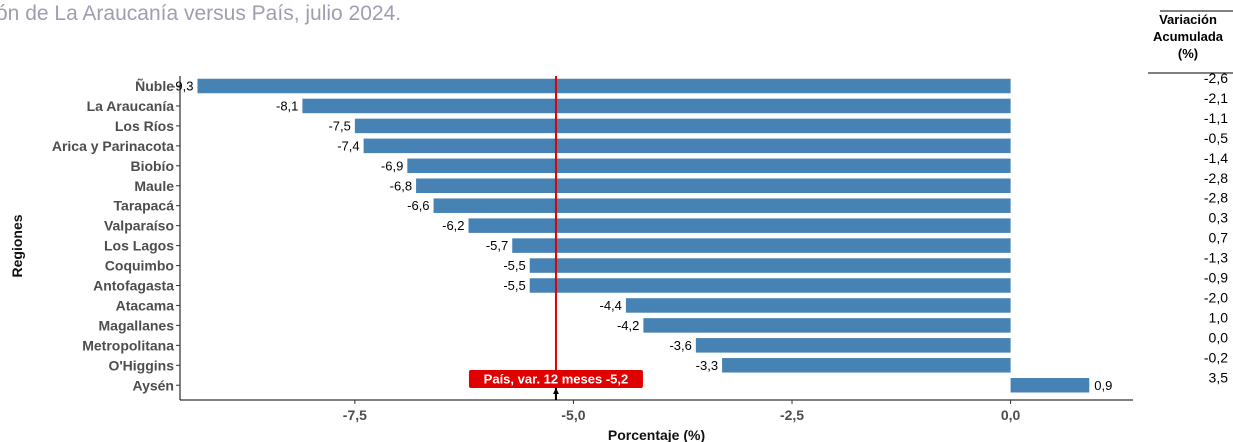 This screenshot has height=442, width=1233. Describe the element at coordinates (610, 305) in the screenshot. I see `data-label: -4,4` at that location.